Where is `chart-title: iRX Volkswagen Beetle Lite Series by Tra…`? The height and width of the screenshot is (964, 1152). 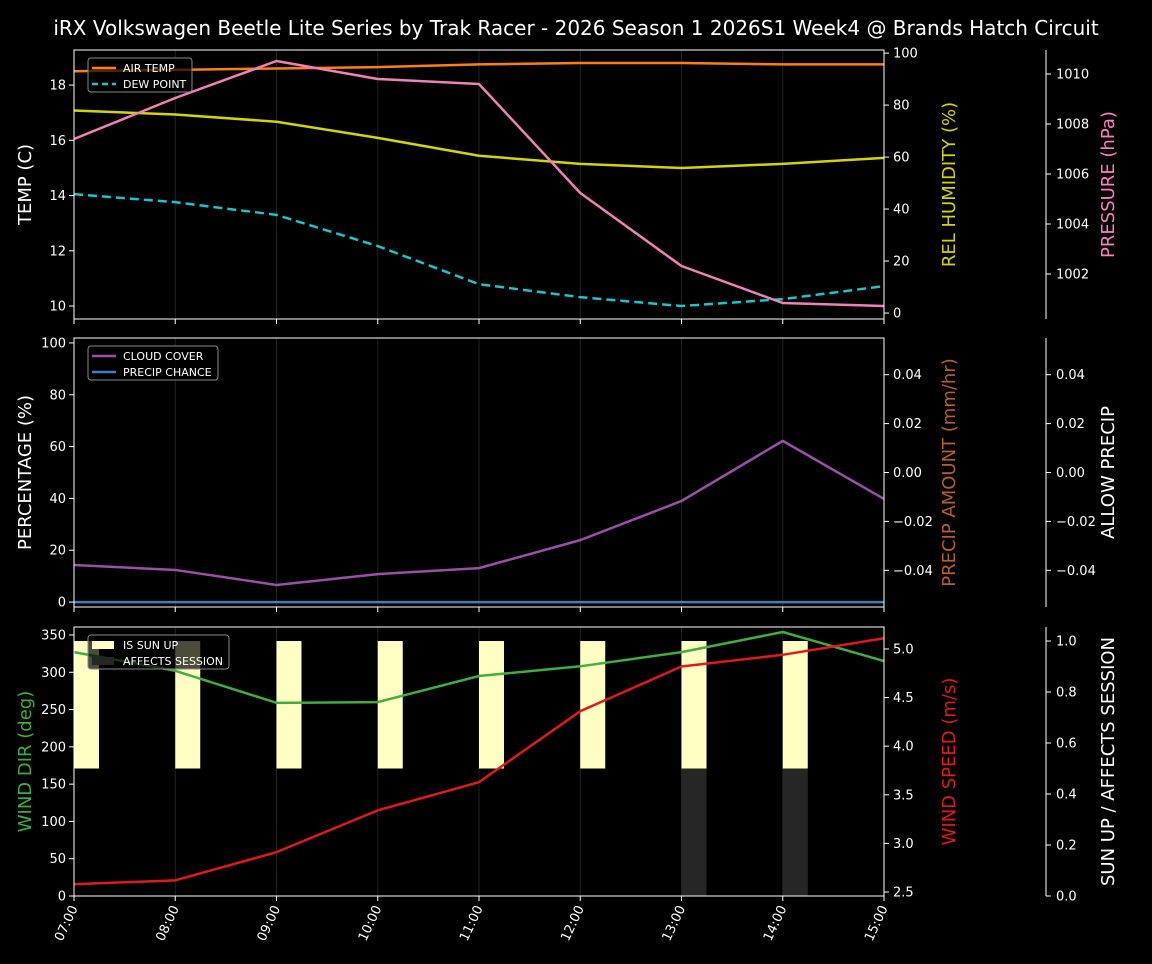
chart-title: iRX Volkswagen Beetle Lite Series by Tra… is located at coordinates (576, 28).